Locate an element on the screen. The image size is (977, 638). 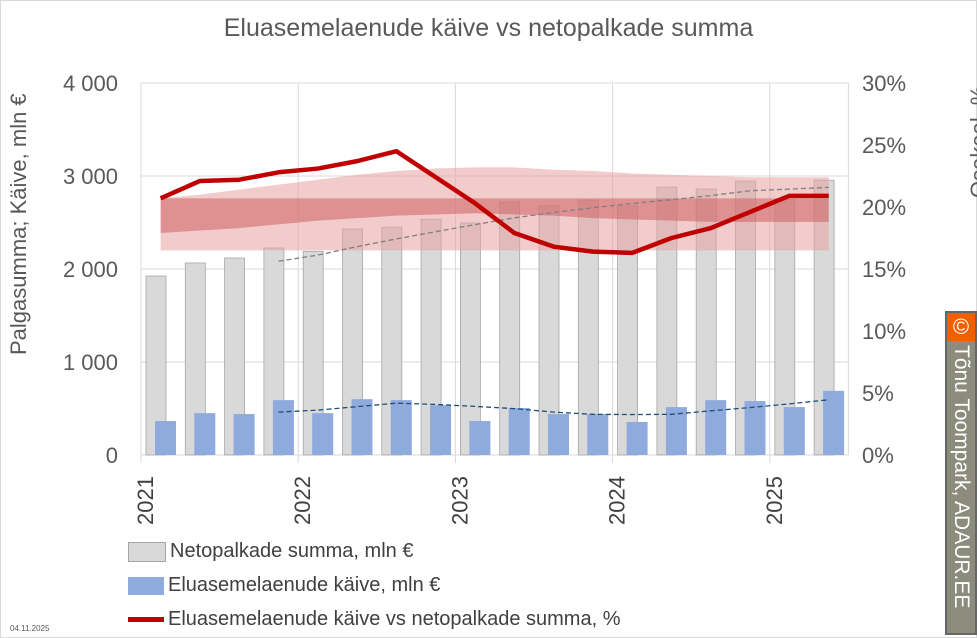
line-osakaal is located at coordinates (494, 202).